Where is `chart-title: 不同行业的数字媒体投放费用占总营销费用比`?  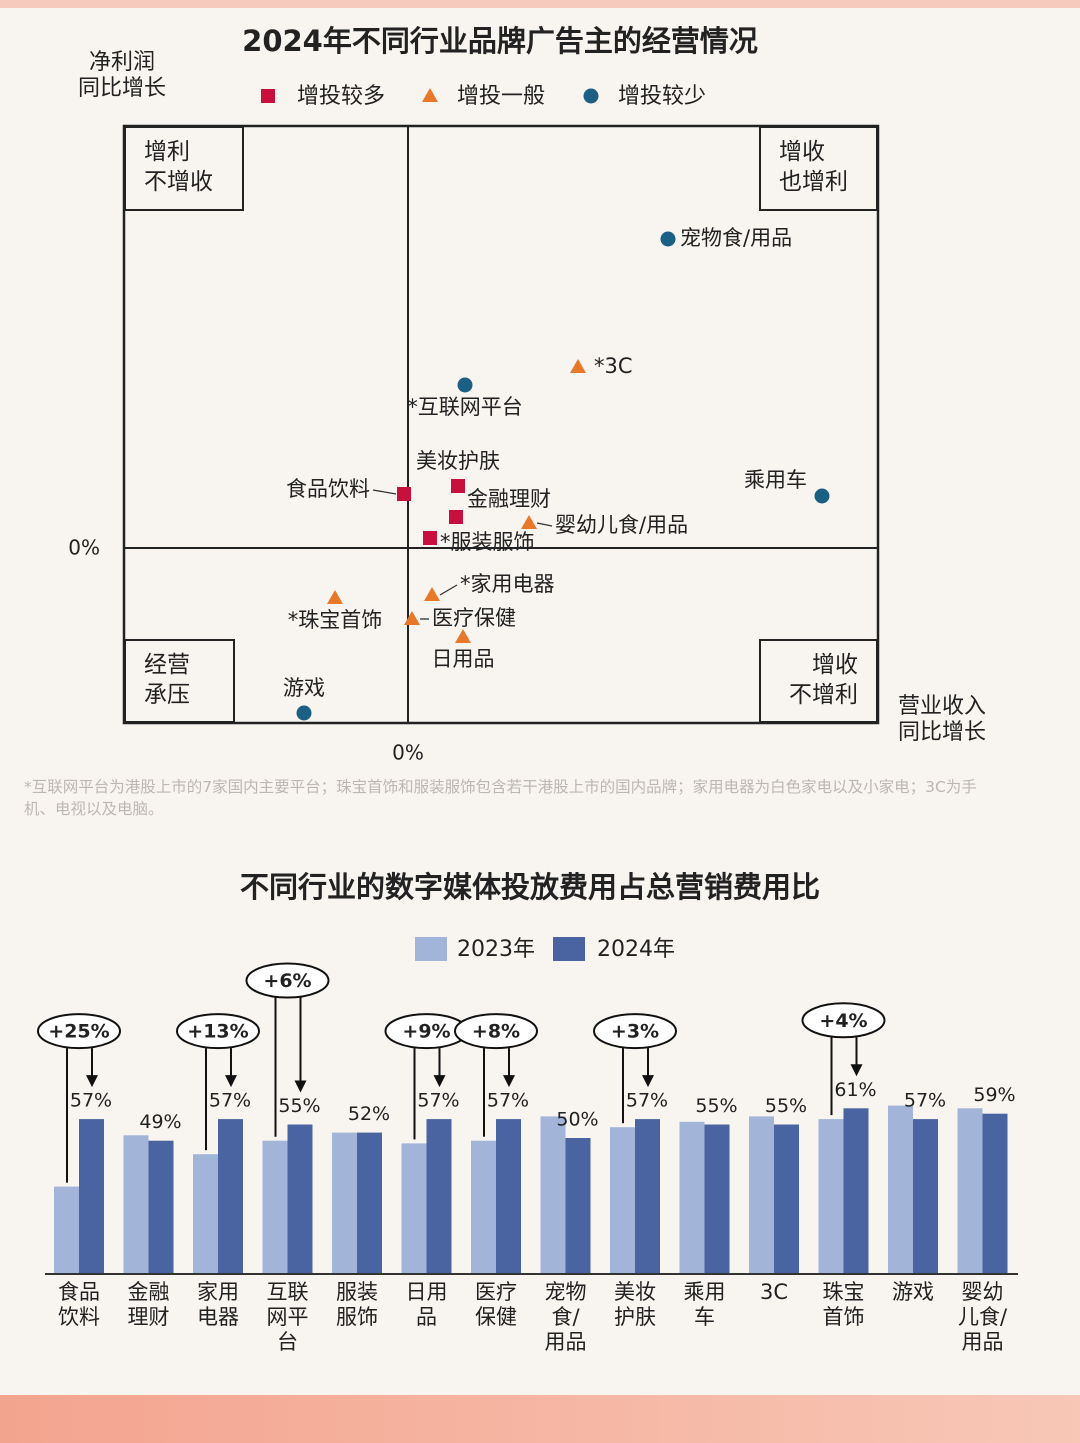 chart-title: 不同行业的数字媒体投放费用占总营销费用比 is located at coordinates (530, 887).